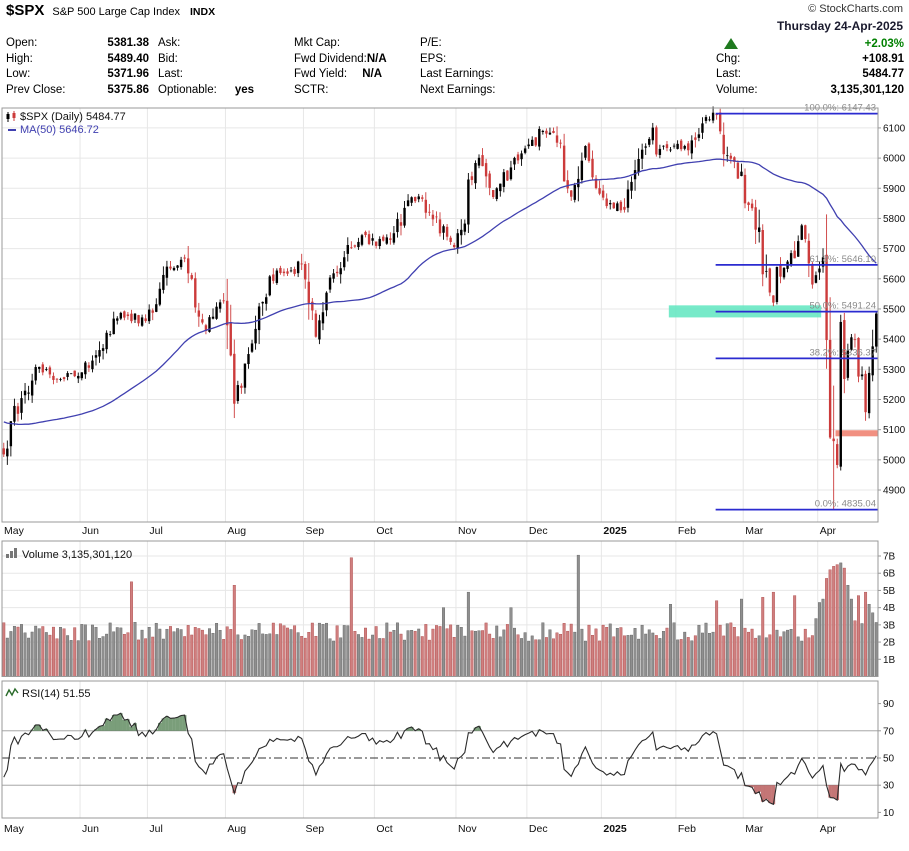 The width and height of the screenshot is (909, 851). Describe the element at coordinates (889, 759) in the screenshot. I see `rsi-axis-label: 50` at that location.